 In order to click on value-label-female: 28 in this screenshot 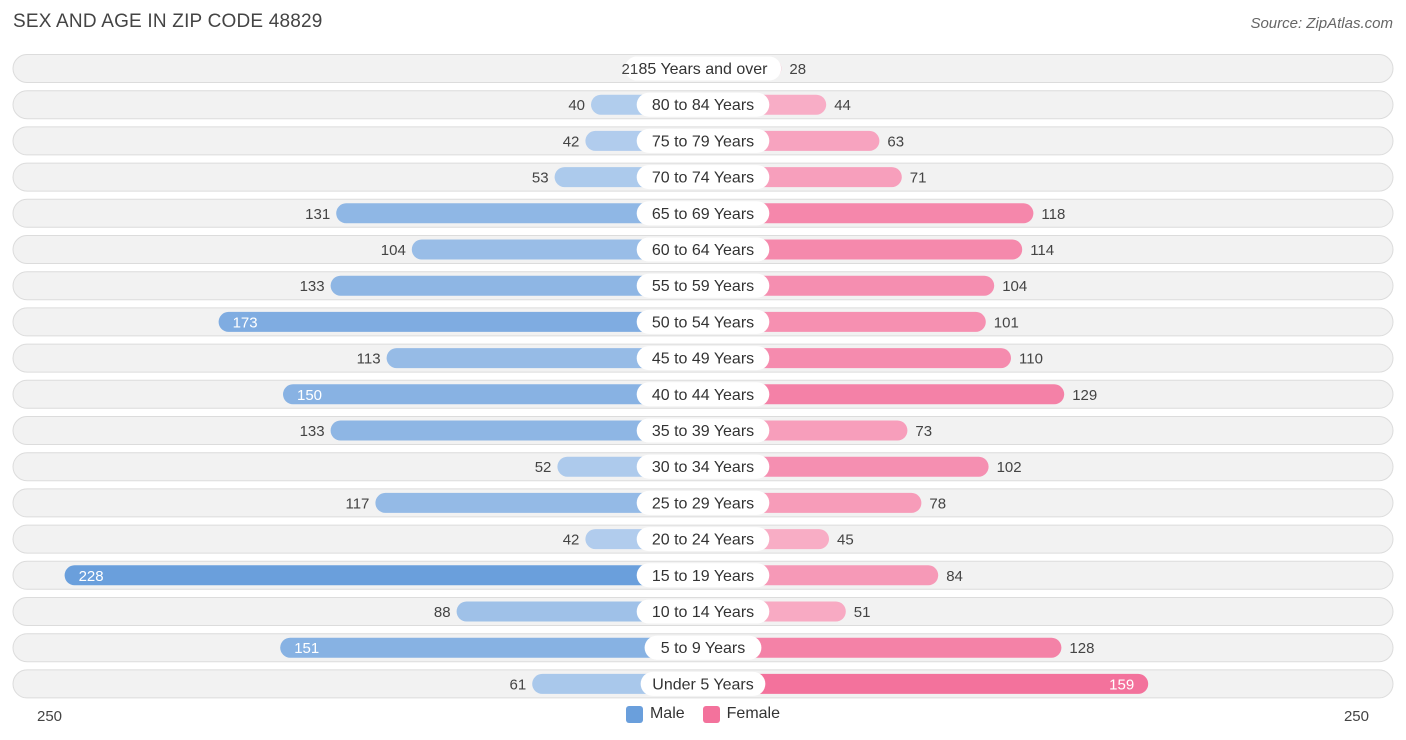, I will do `click(797, 69)`.